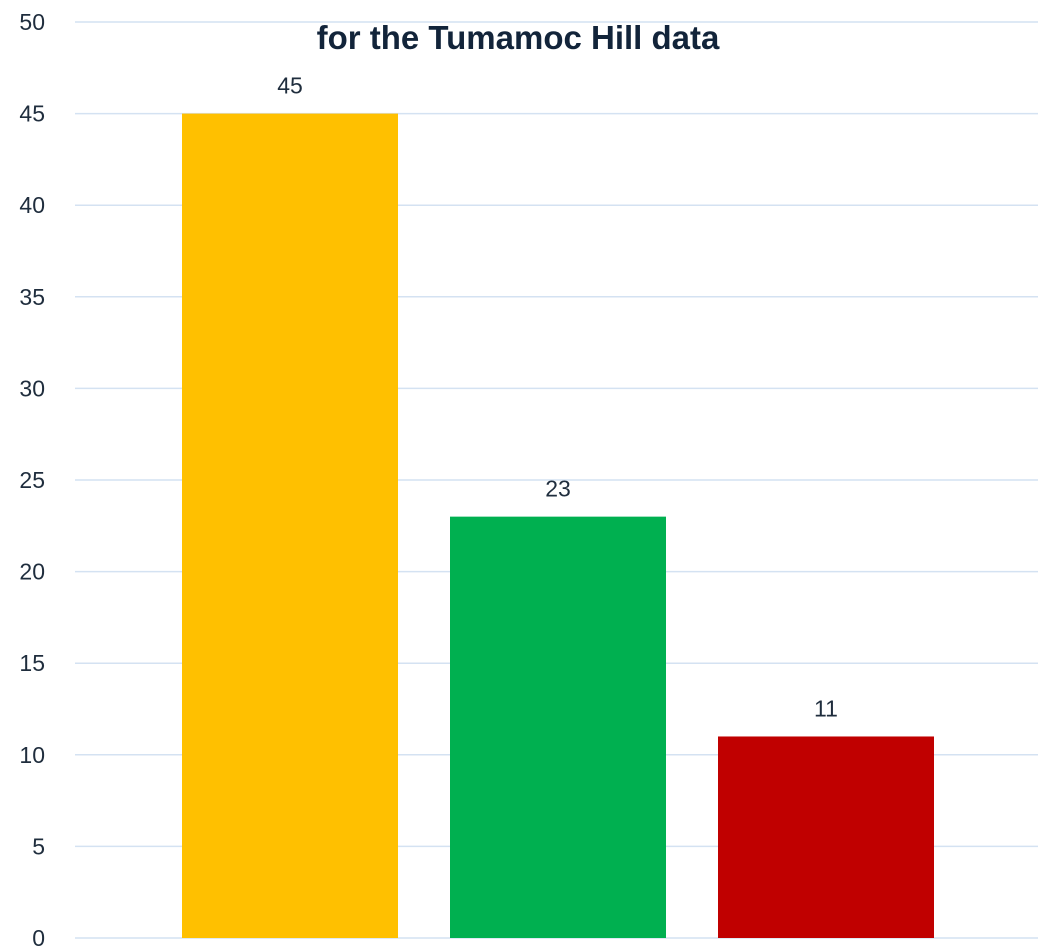  Describe the element at coordinates (32, 572) in the screenshot. I see `y-tick-label: 20` at that location.